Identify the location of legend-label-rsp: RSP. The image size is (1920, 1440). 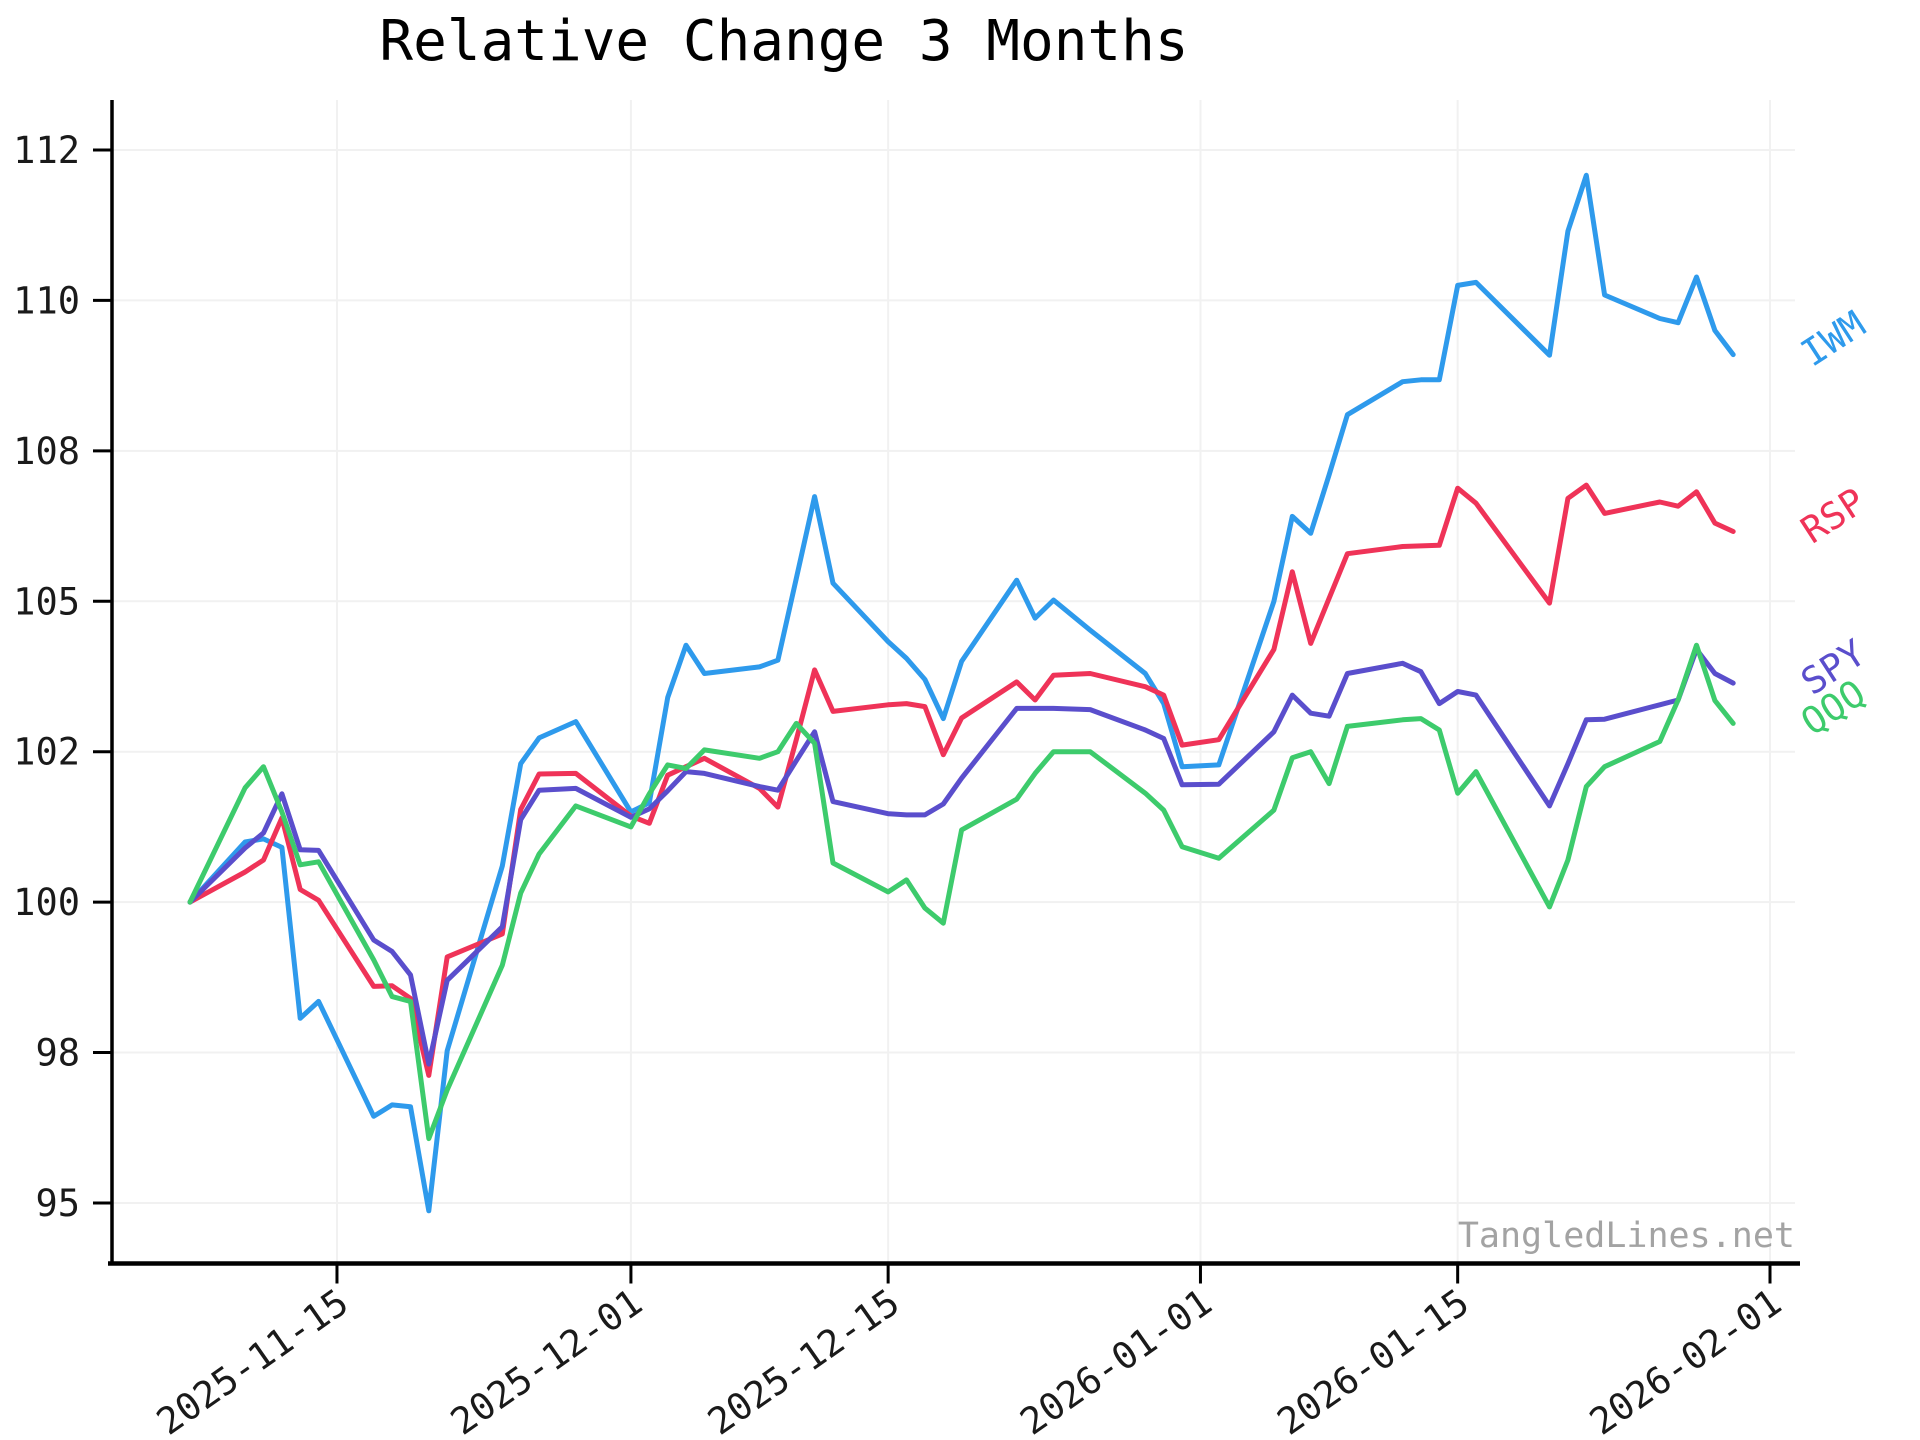
(1832, 516).